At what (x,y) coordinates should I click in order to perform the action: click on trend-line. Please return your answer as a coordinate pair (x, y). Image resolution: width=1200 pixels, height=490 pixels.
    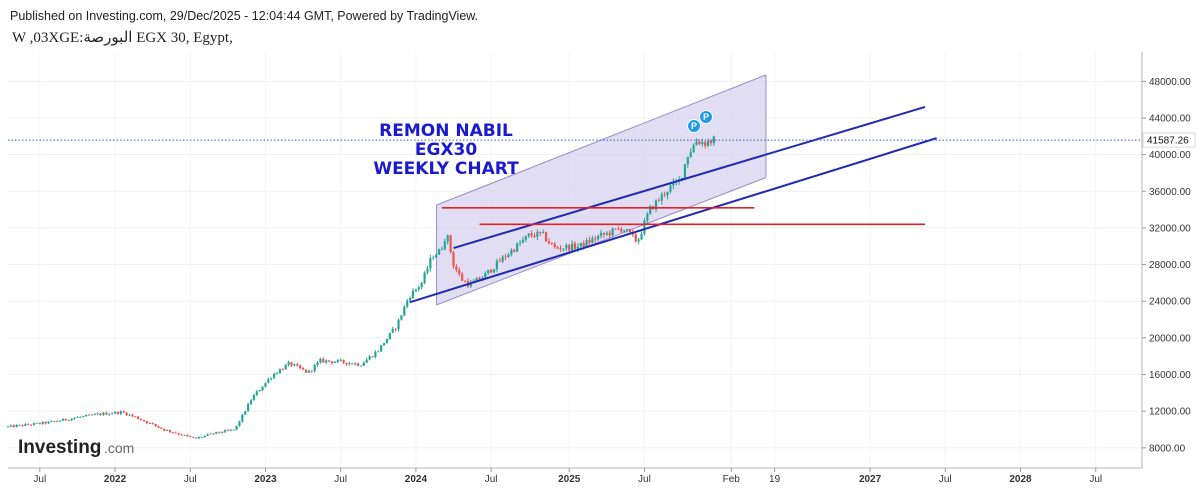
    Looking at the image, I should click on (673, 220).